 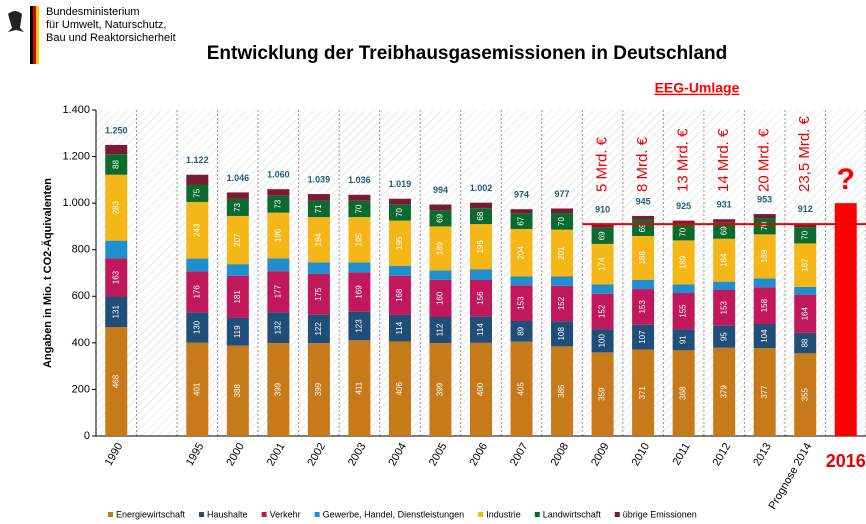 What do you see at coordinates (723, 160) in the screenshot?
I see `eeg-label: 14 Mrd. €` at bounding box center [723, 160].